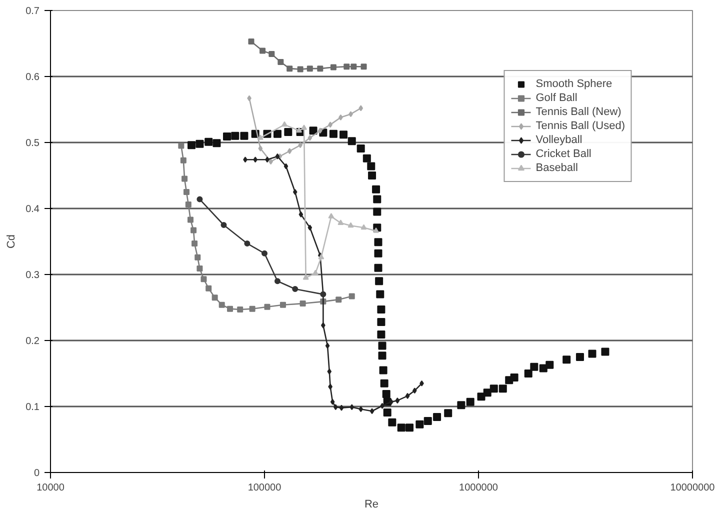 The image size is (722, 517). I want to click on legend-label: Baseball, so click(557, 168).